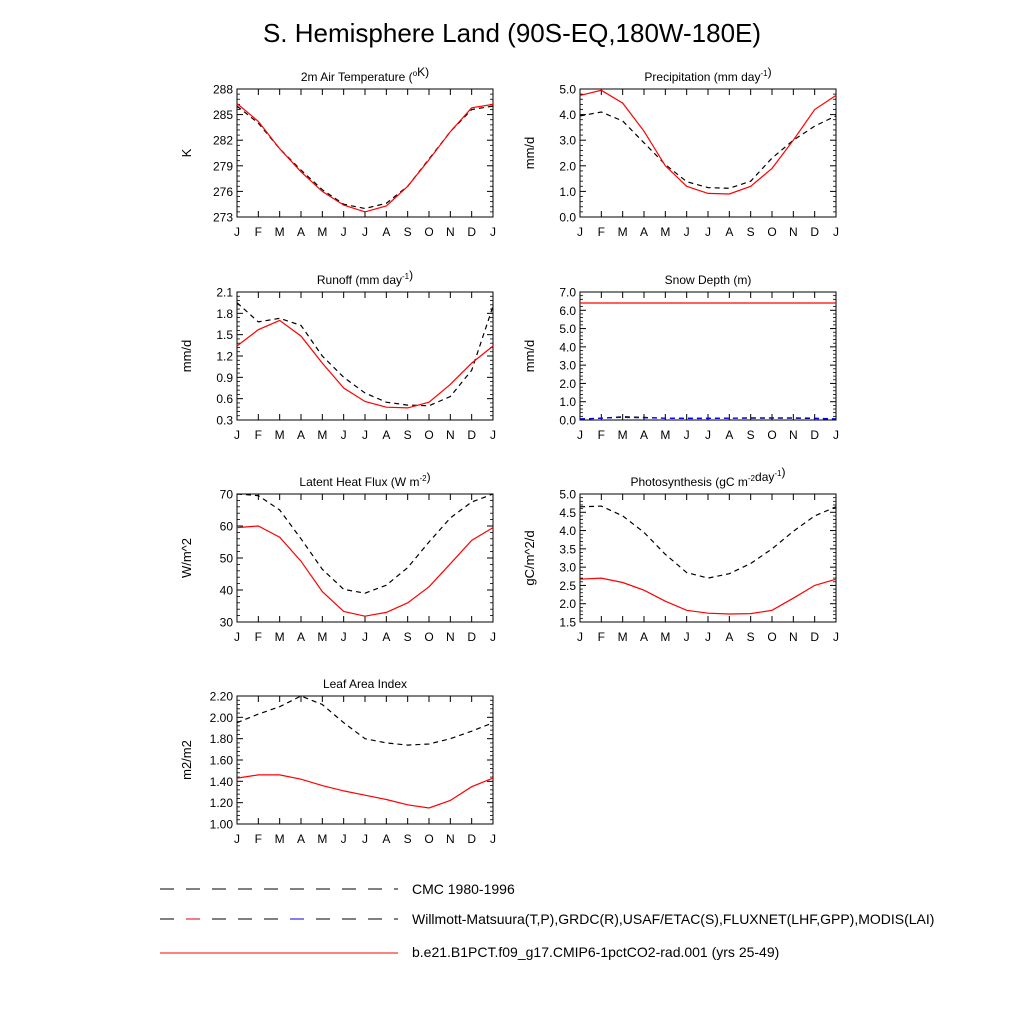 The width and height of the screenshot is (1024, 1024). What do you see at coordinates (223, 166) in the screenshot?
I see `y-tick-label: 279` at bounding box center [223, 166].